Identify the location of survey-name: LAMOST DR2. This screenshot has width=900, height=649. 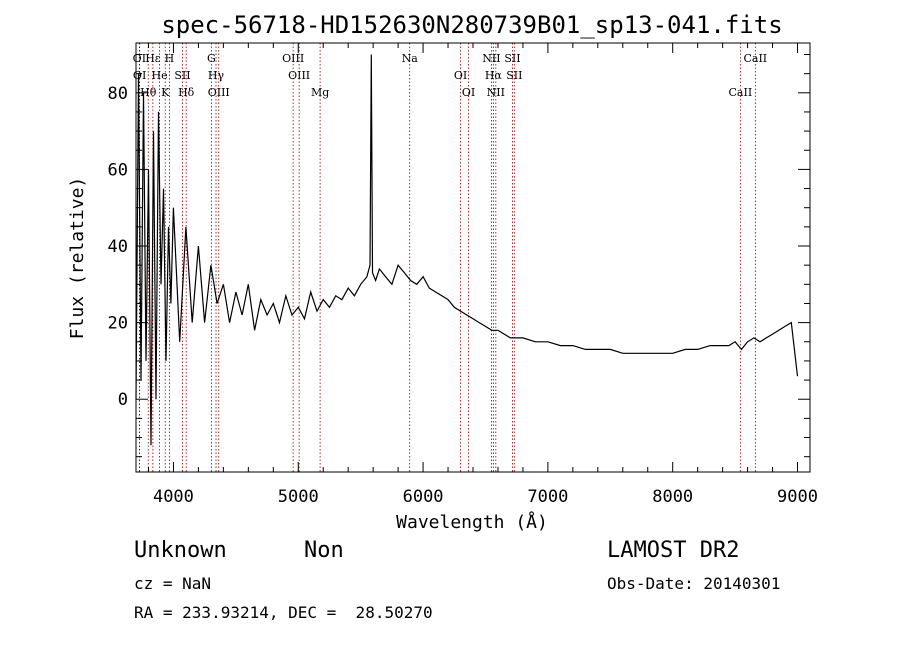
(673, 550).